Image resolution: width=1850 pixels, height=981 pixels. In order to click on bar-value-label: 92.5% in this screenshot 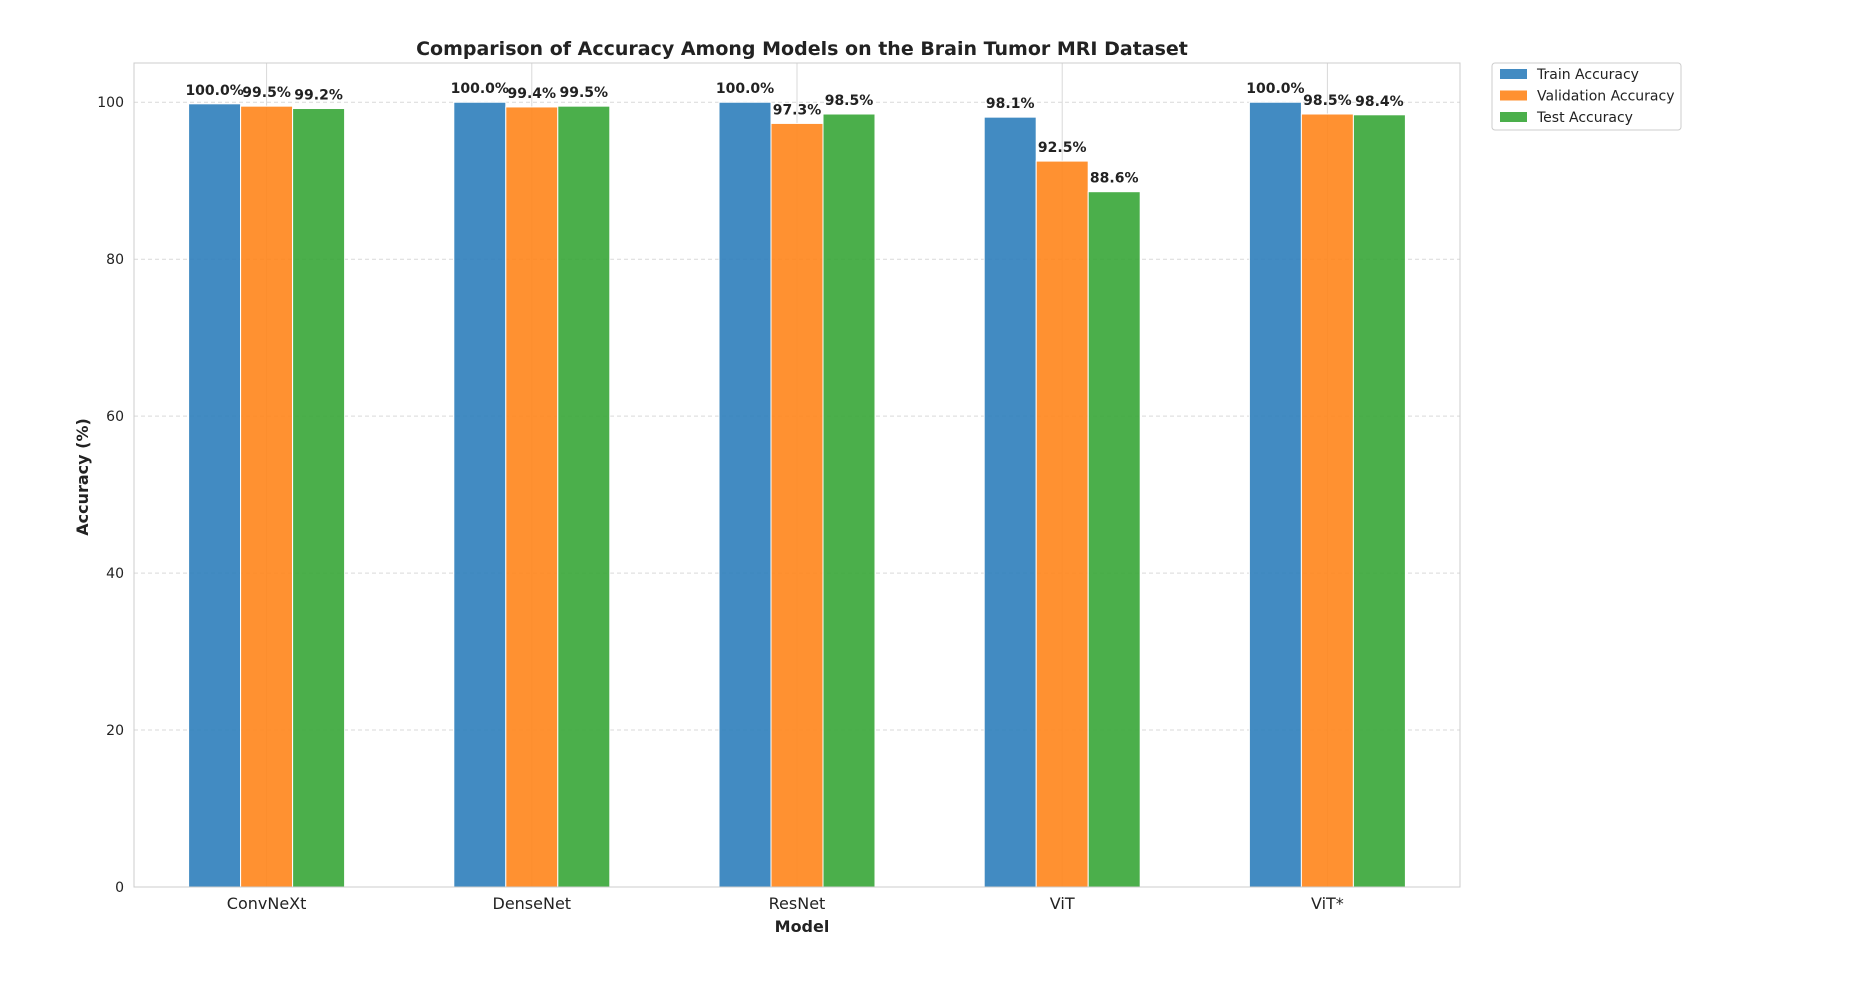, I will do `click(1062, 148)`.